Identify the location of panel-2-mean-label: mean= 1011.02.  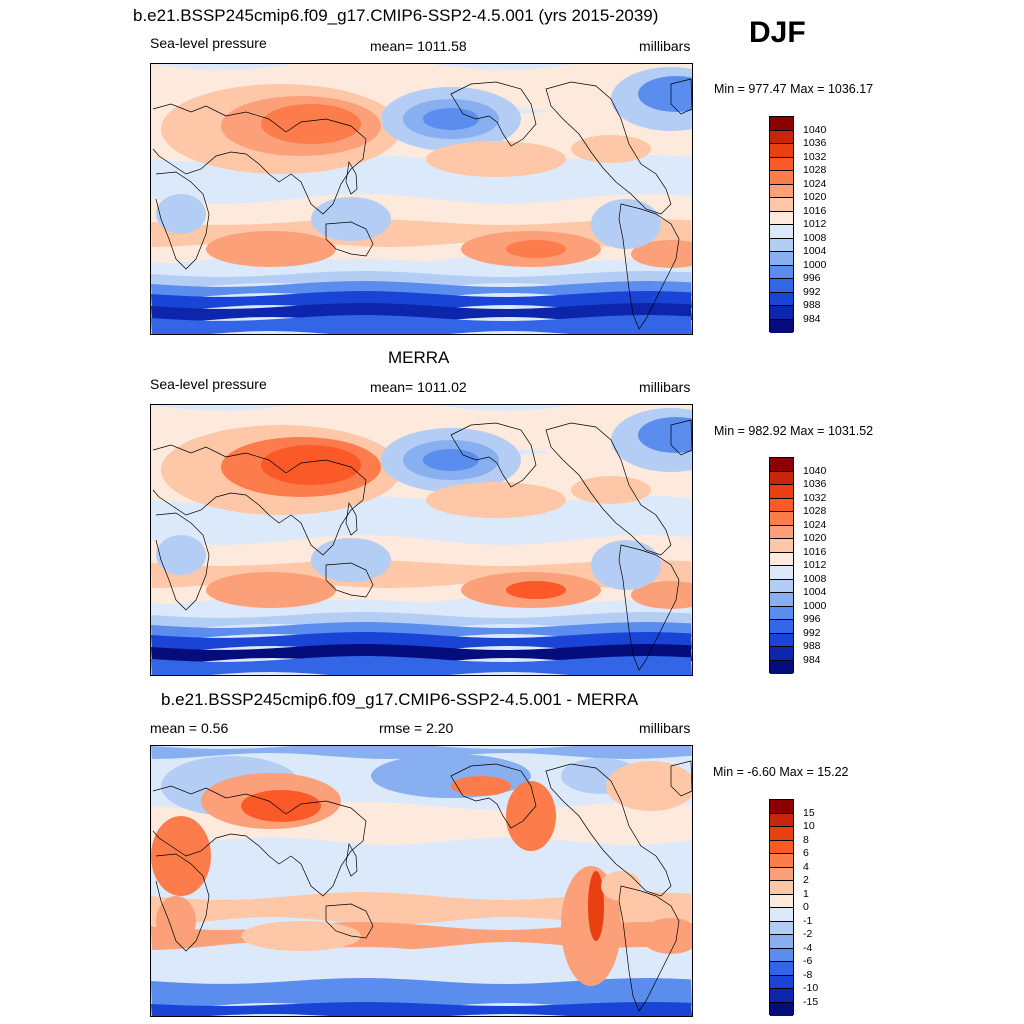
(418, 387).